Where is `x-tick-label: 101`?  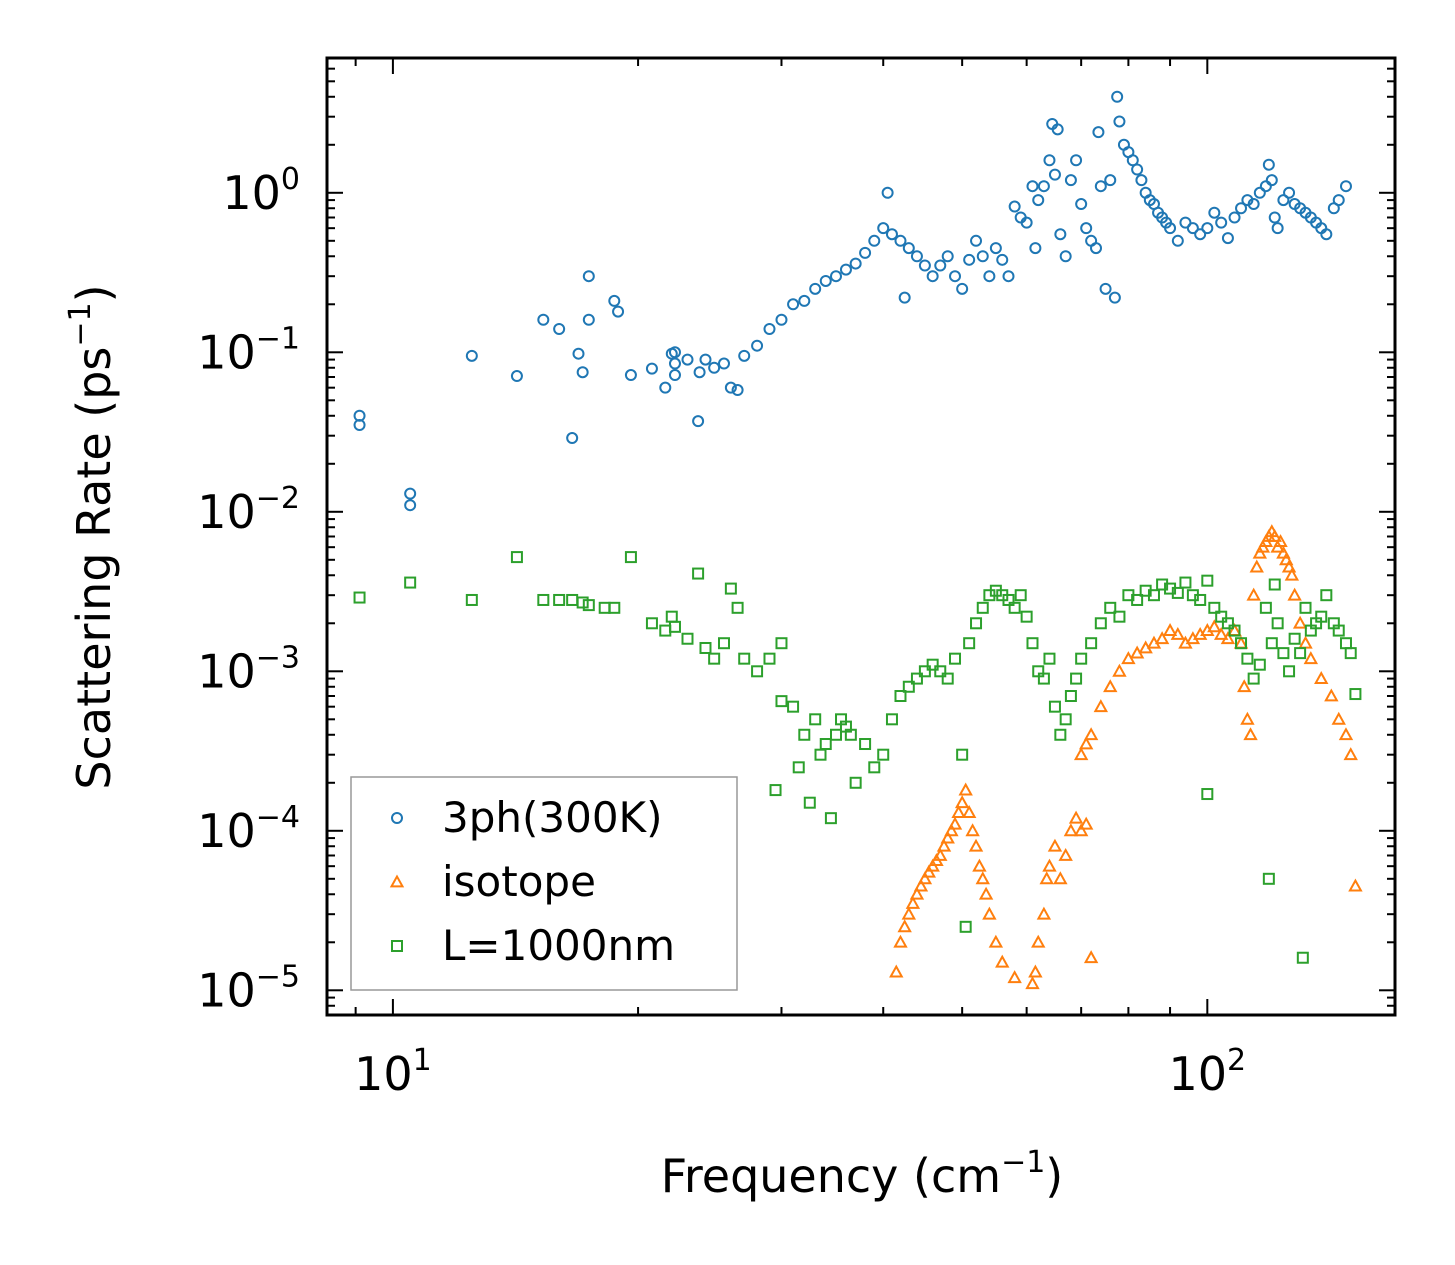 x-tick-label: 101 is located at coordinates (393, 1072).